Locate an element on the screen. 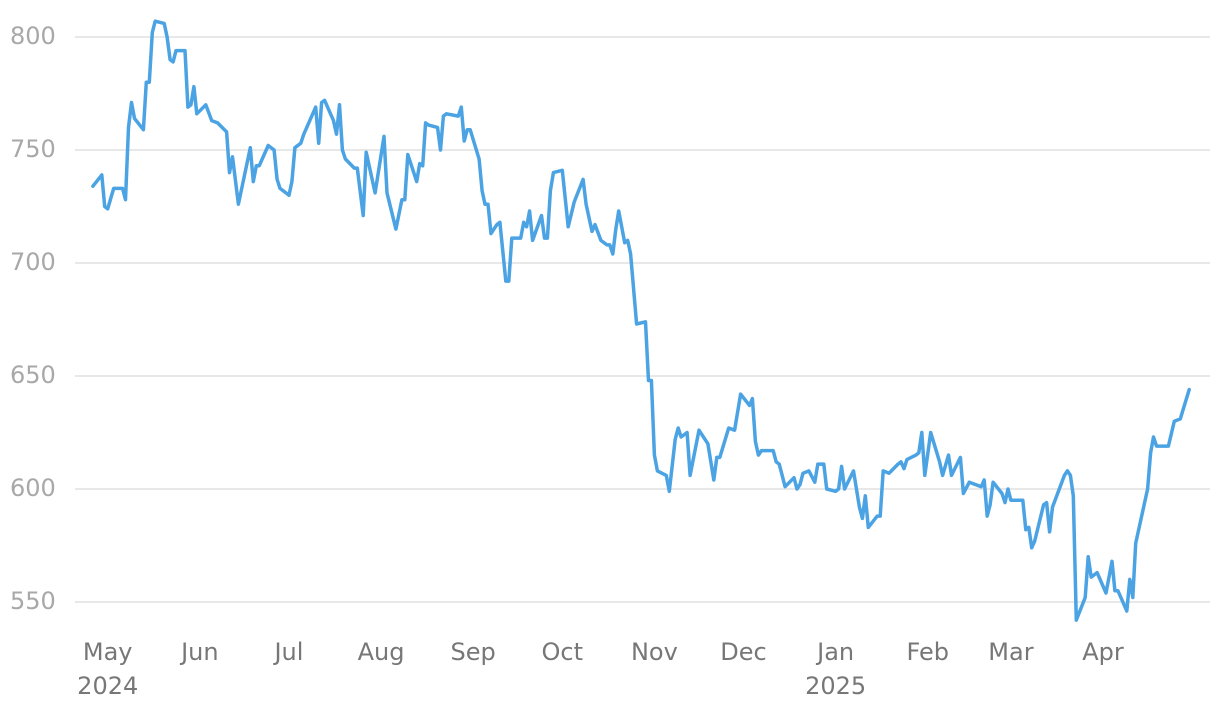 The width and height of the screenshot is (1220, 712). y-tick-label: 700 is located at coordinates (33, 262).